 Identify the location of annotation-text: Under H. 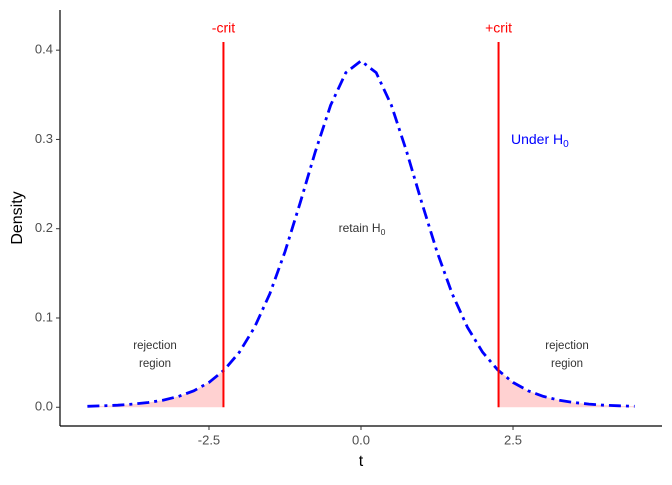
(537, 139).